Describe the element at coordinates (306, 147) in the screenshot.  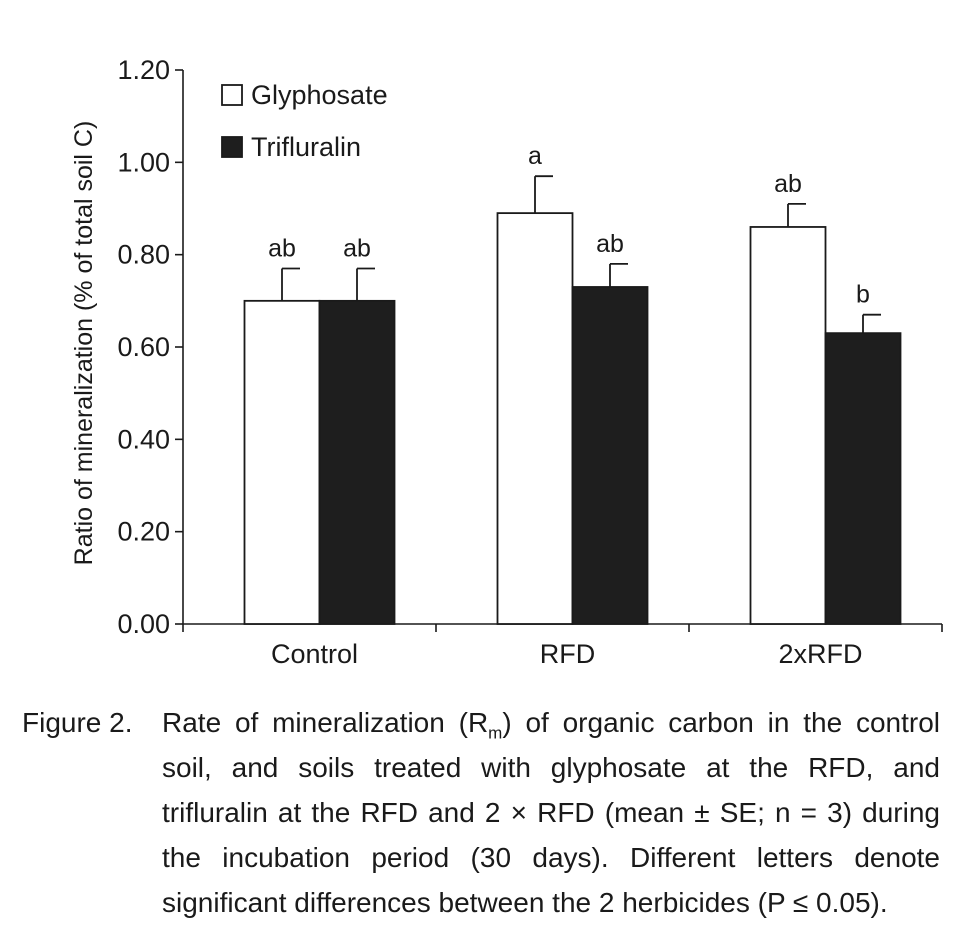
I see `legend-label-trifluralin: Trifluralin` at that location.